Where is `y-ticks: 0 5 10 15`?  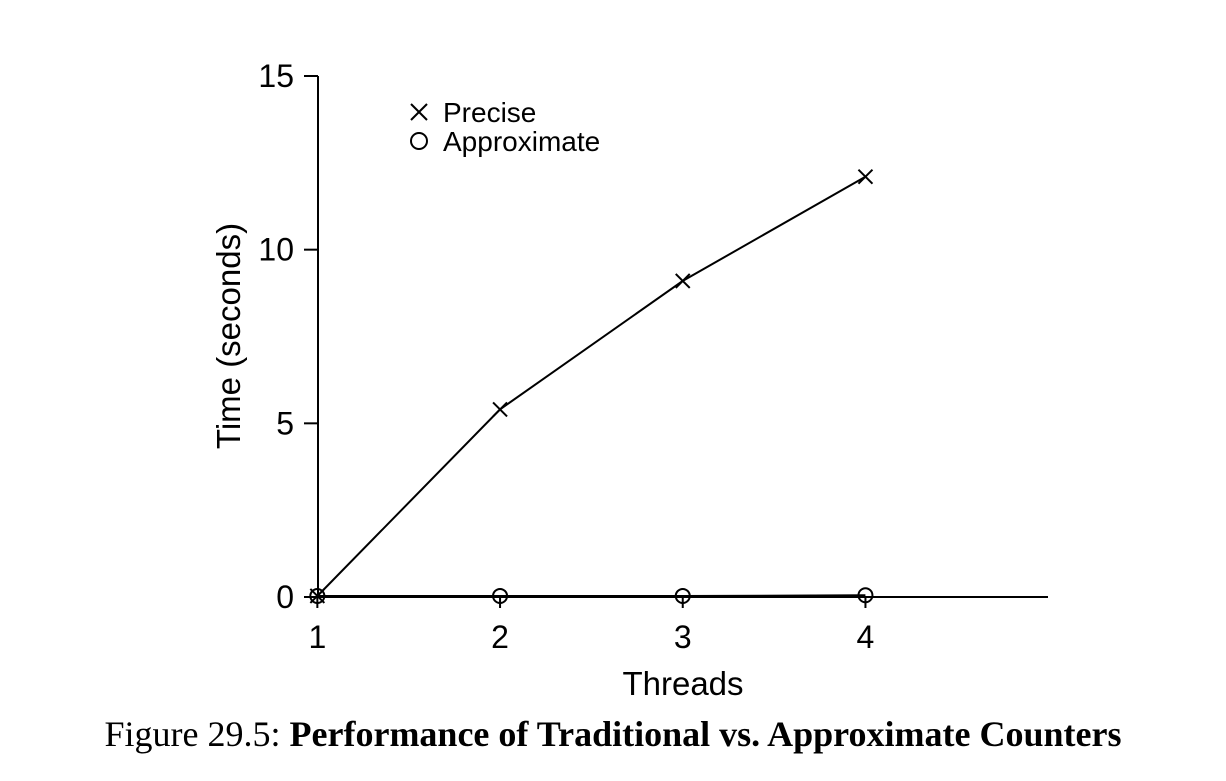
y-ticks: 0 5 10 15 is located at coordinates (288, 336).